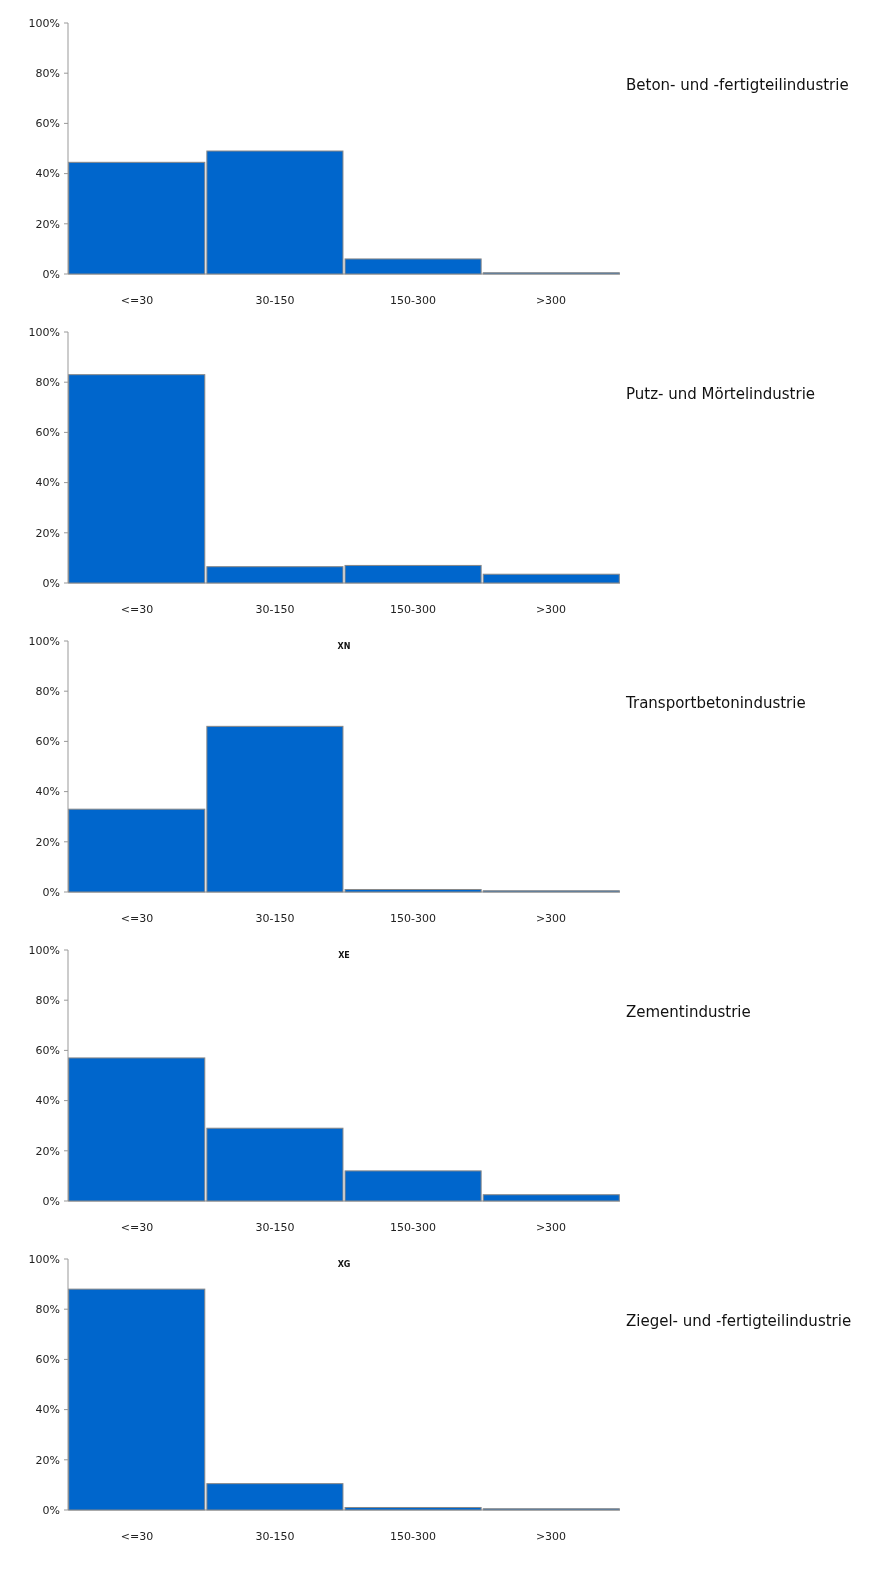 The width and height of the screenshot is (893, 1572). What do you see at coordinates (715, 703) in the screenshot?
I see `text: Transportbetonindustrie` at bounding box center [715, 703].